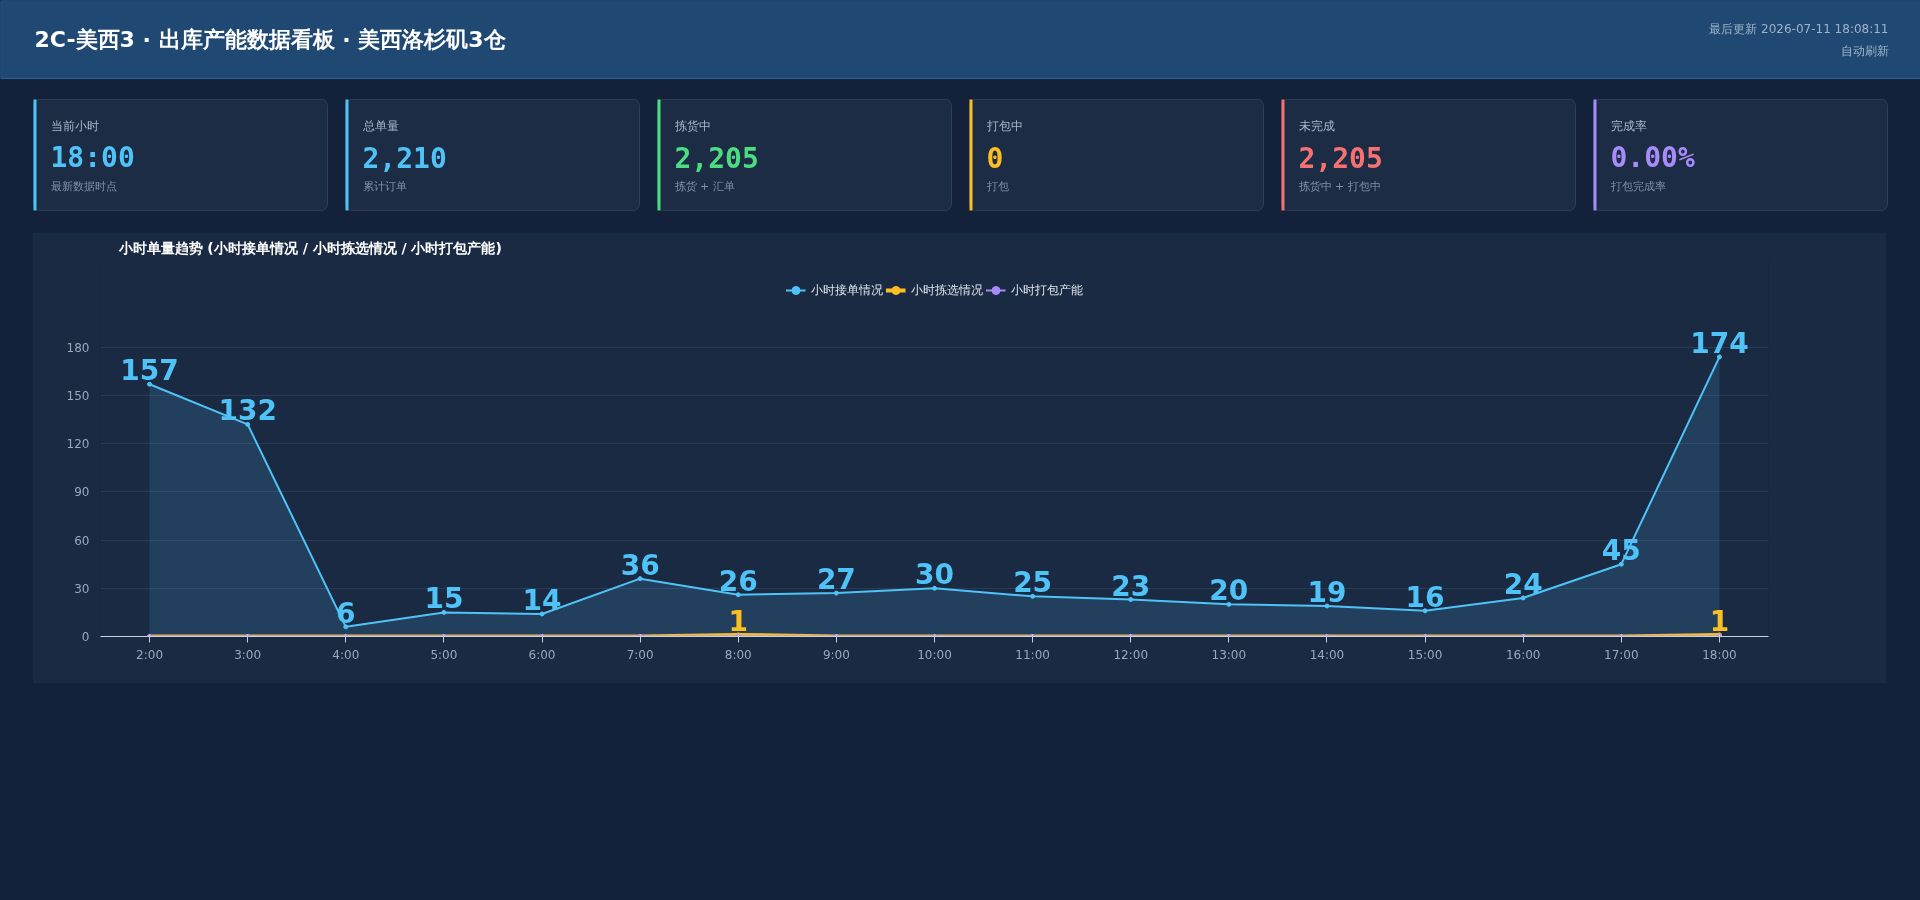  I want to click on data-label: 27, so click(836, 580).